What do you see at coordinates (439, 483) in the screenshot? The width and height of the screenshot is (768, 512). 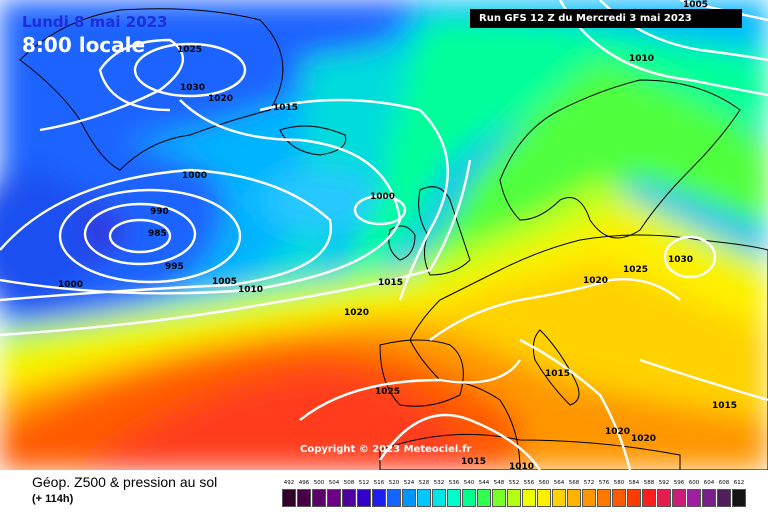 I see `scale-tick-label: 532` at bounding box center [439, 483].